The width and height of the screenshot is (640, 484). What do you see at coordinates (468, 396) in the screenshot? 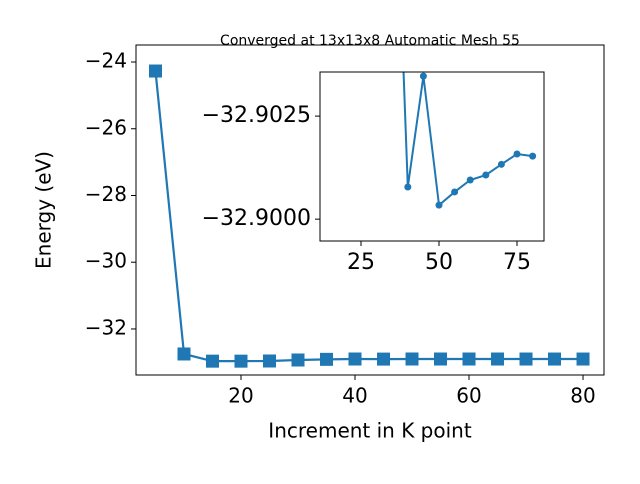
I see `x-tick-label: 60` at bounding box center [468, 396].